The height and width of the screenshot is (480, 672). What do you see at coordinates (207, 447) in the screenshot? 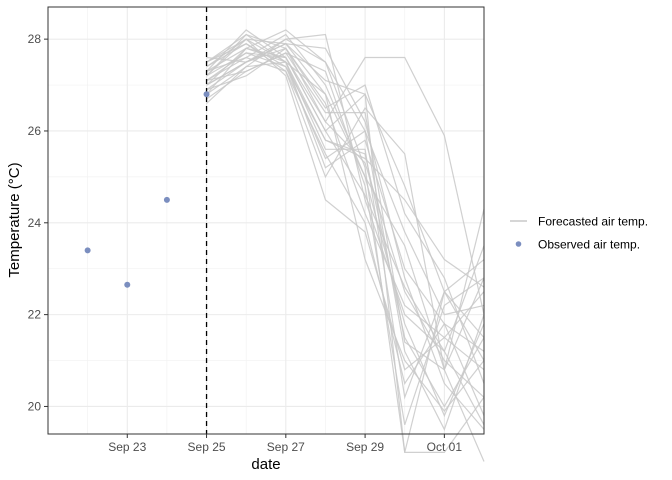
I see `x-tick-label: Sep 25` at bounding box center [207, 447].